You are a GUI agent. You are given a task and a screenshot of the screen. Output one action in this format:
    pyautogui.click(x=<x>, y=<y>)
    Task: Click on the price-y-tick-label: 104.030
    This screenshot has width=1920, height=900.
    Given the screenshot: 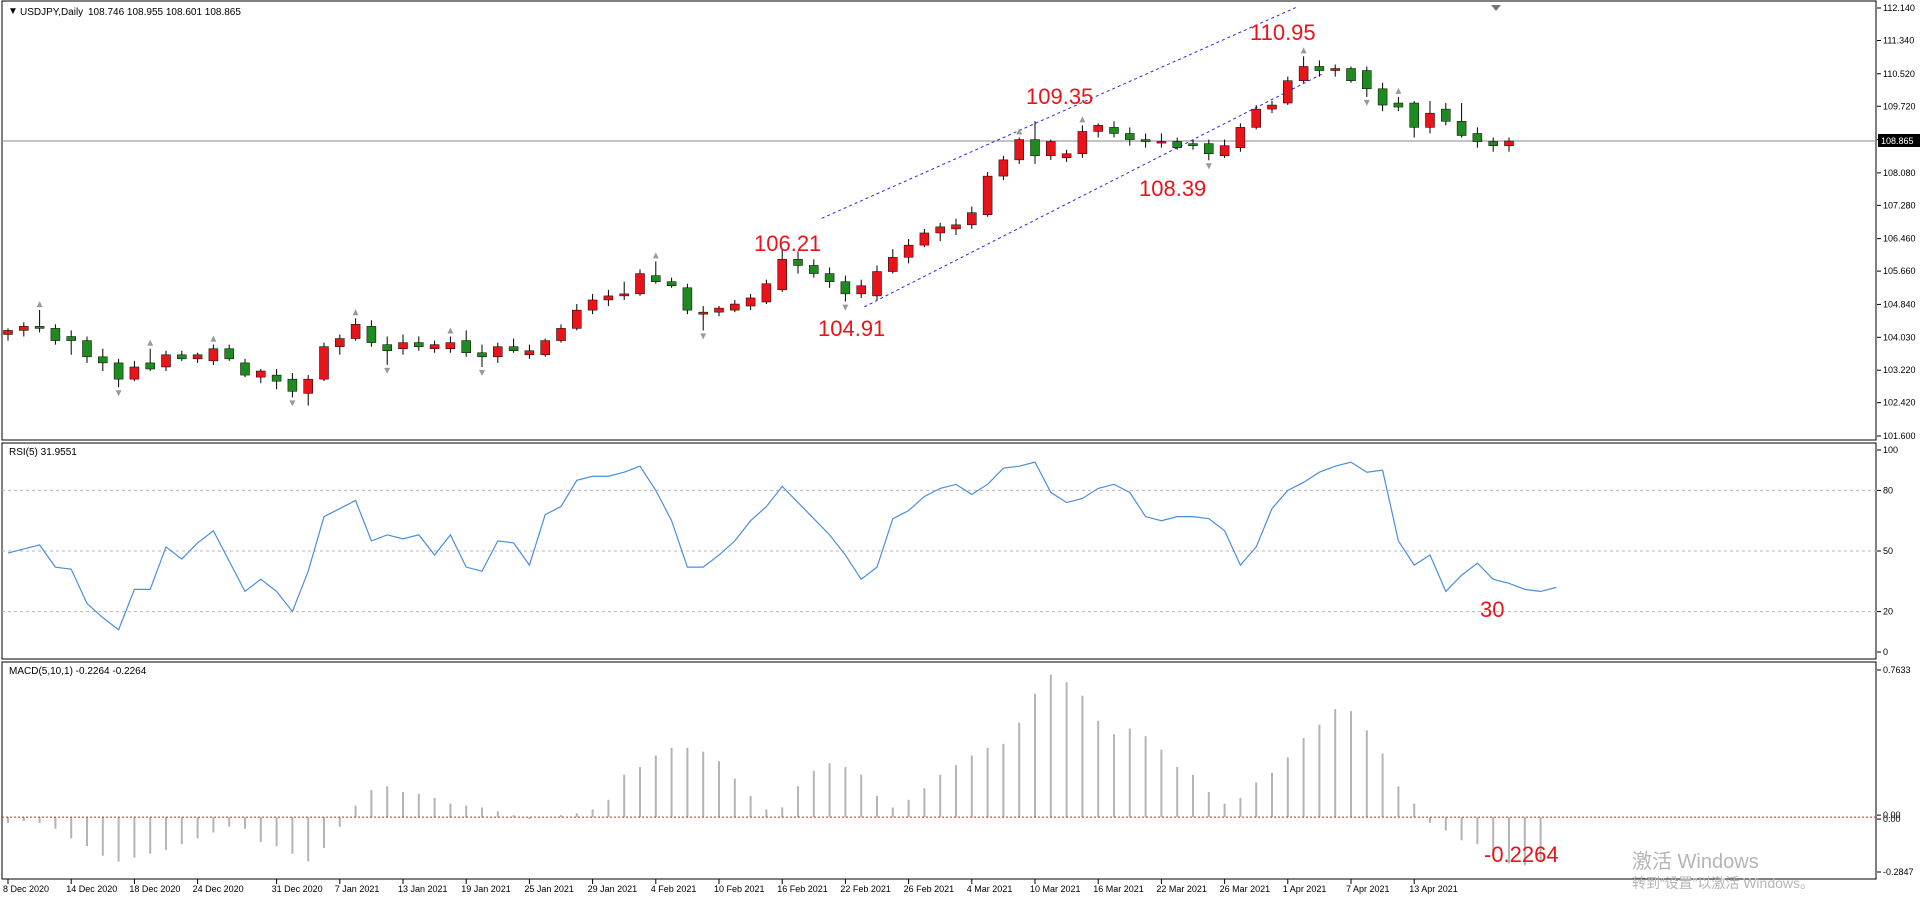 What is the action you would take?
    pyautogui.click(x=1899, y=337)
    